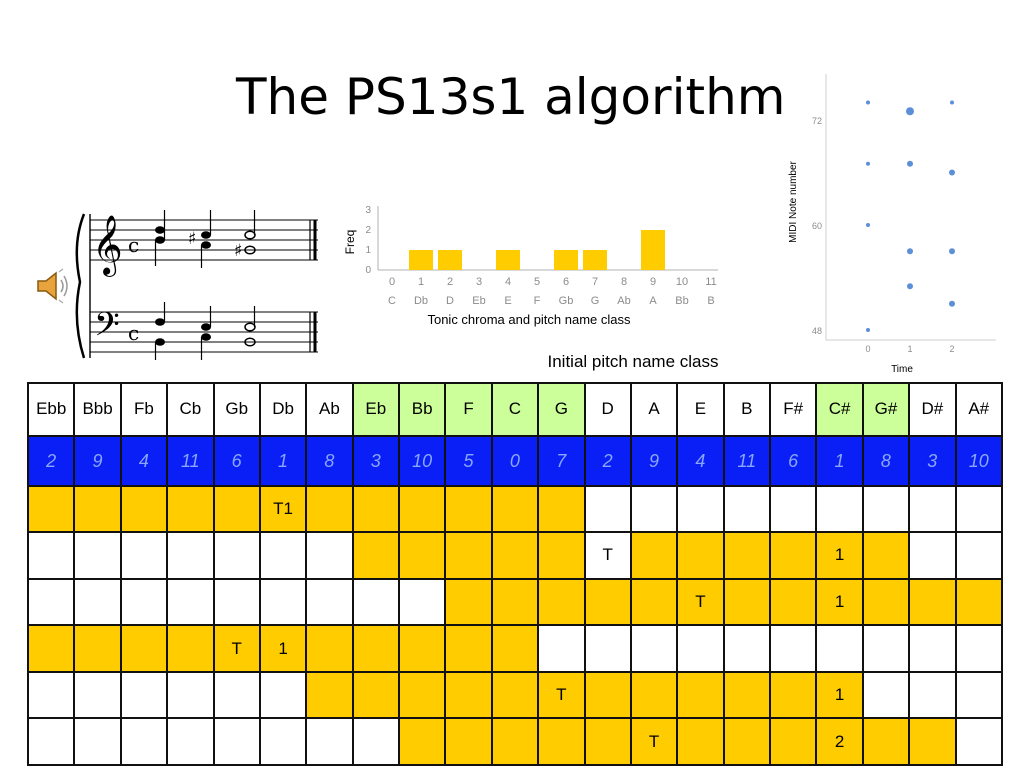 This screenshot has height=768, width=1024. Describe the element at coordinates (909, 349) in the screenshot. I see `scatter-xticks: 0 1 2` at that location.